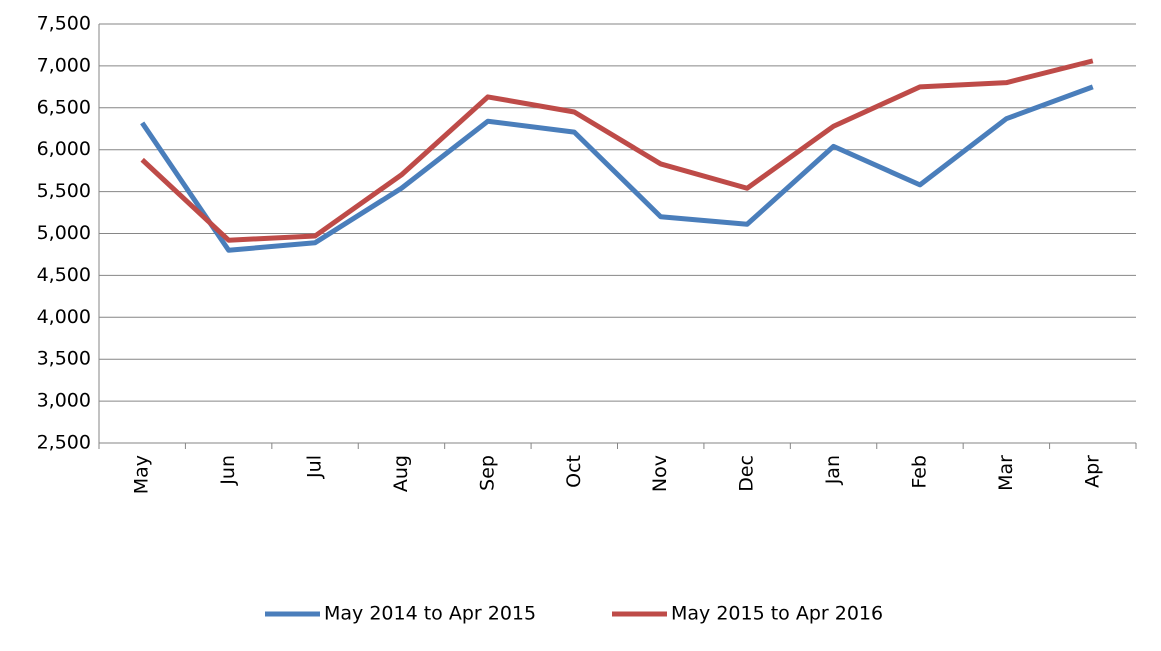 Image resolution: width=1161 pixels, height=651 pixels. What do you see at coordinates (747, 473) in the screenshot?
I see `x-tick-label: Dec` at bounding box center [747, 473].